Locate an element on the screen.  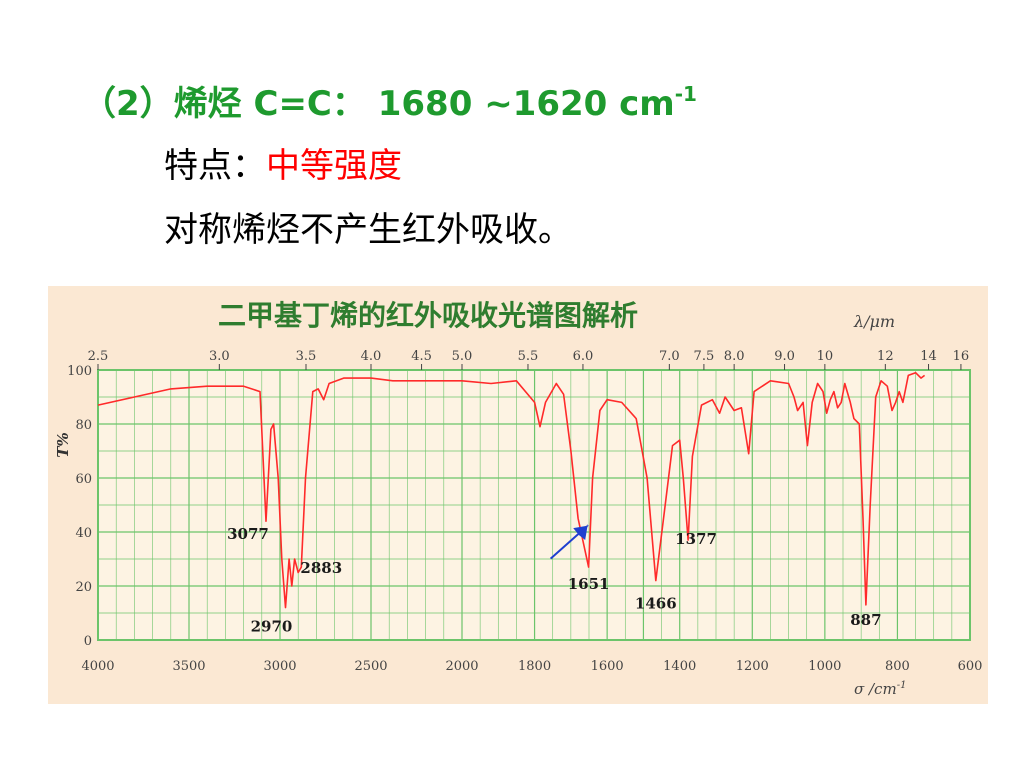
top-axis-tick-label: 4.5 is located at coordinates (421, 356).